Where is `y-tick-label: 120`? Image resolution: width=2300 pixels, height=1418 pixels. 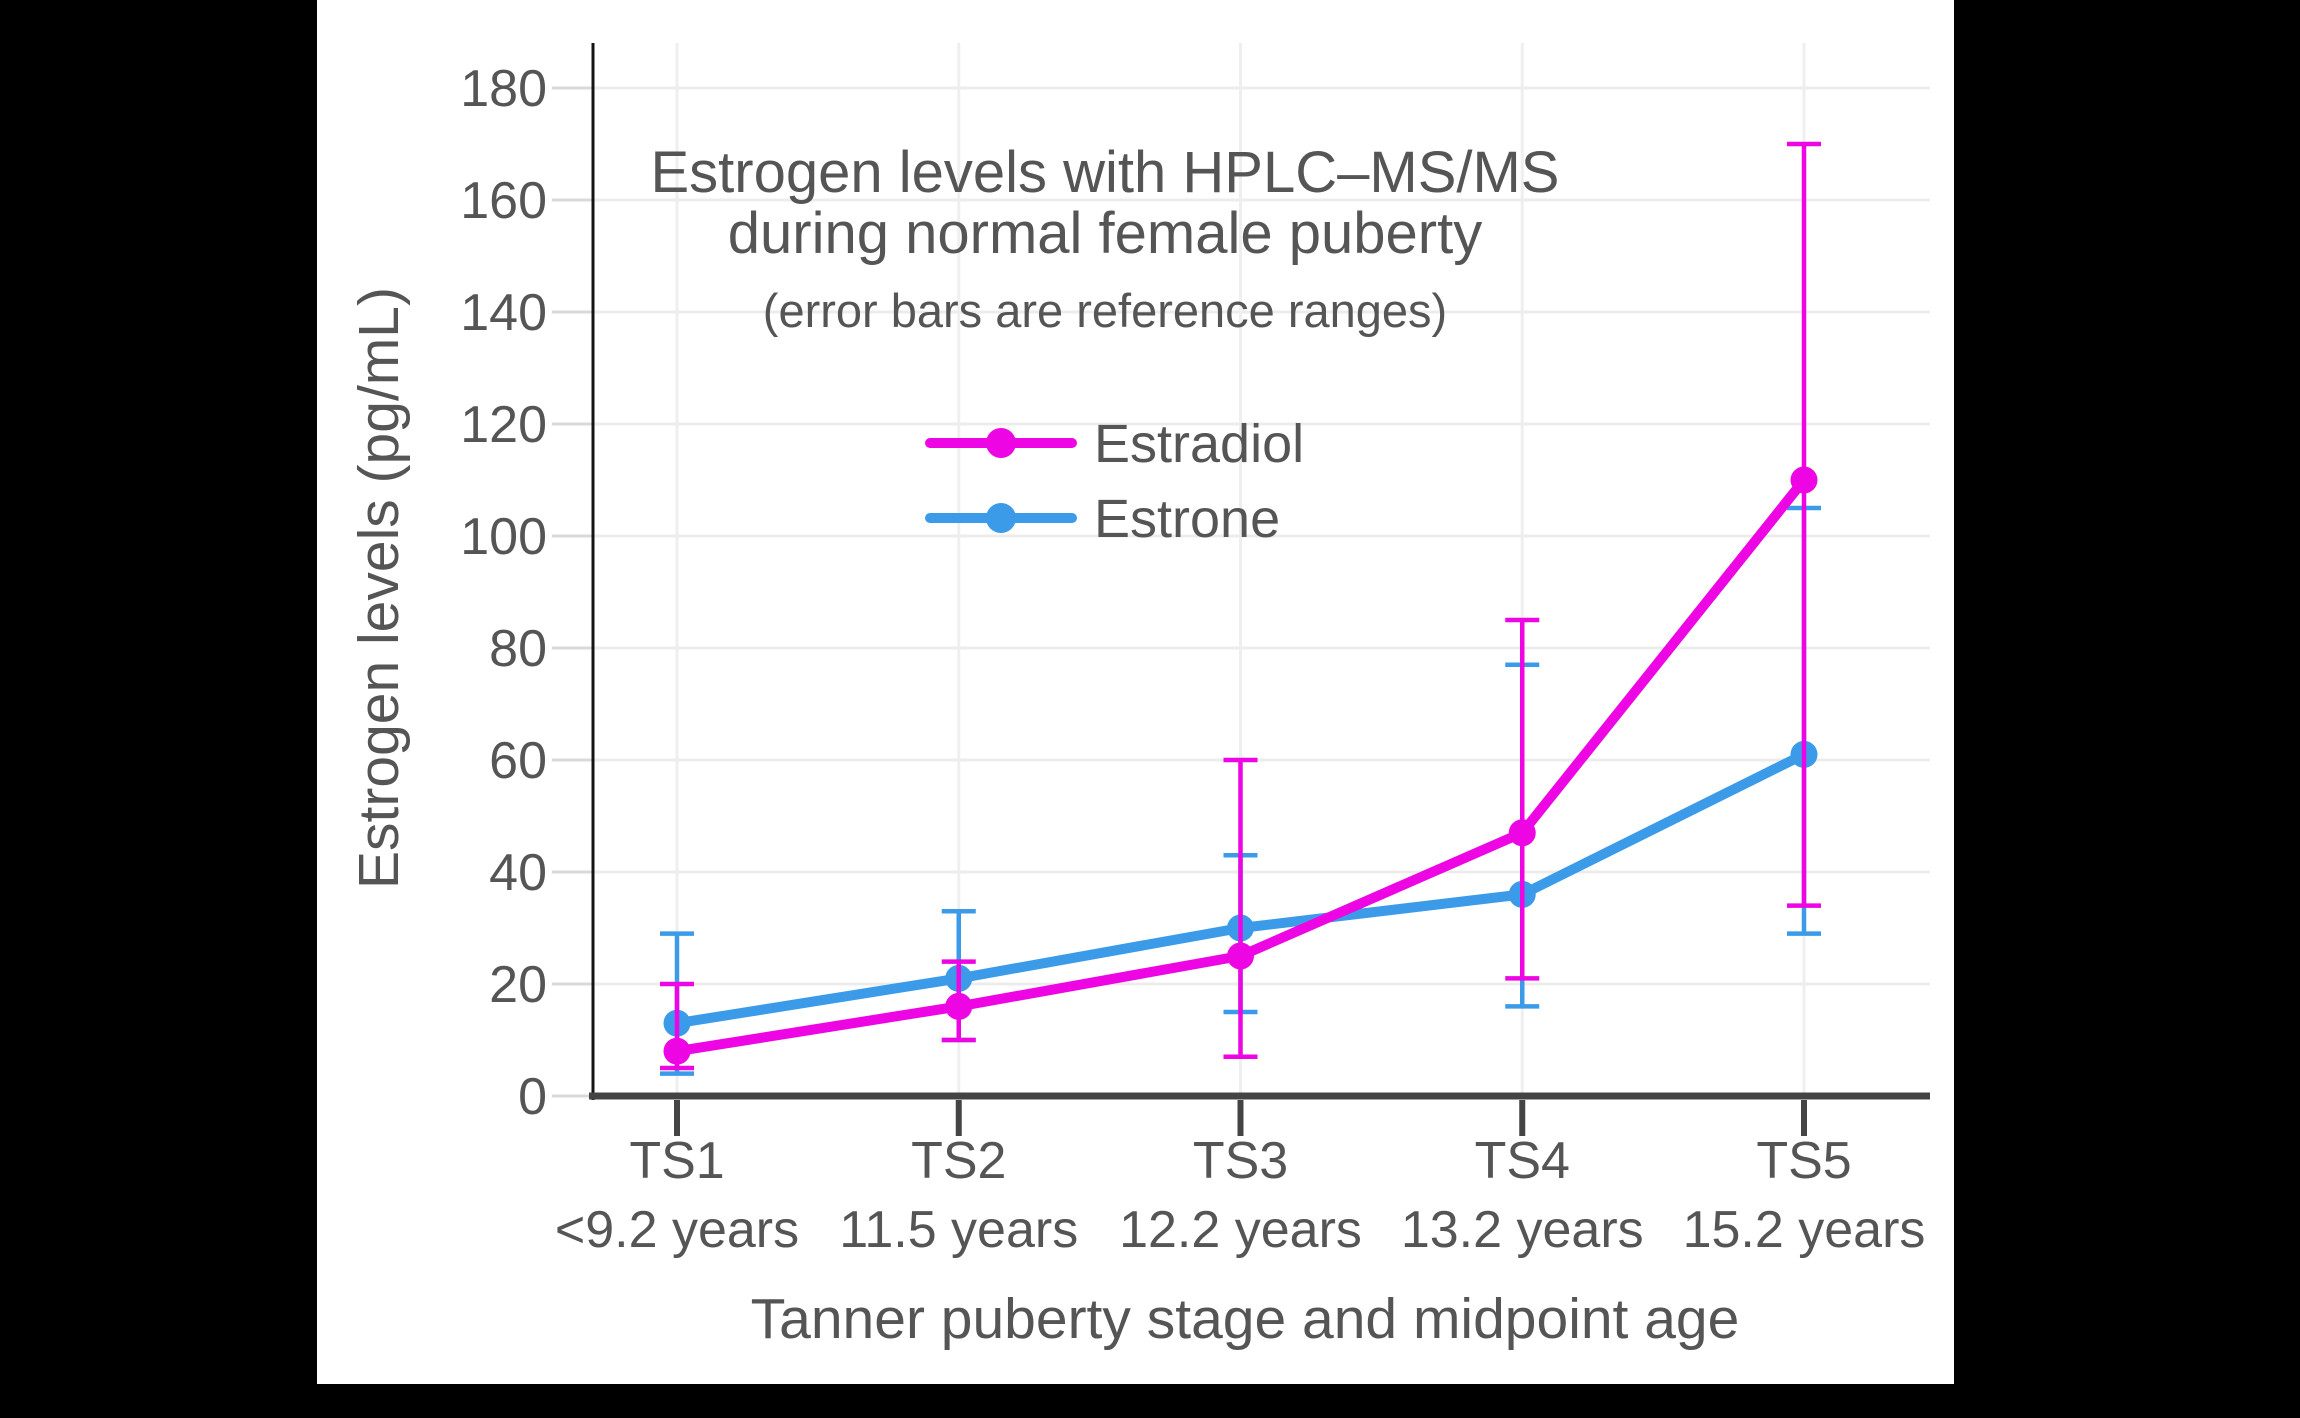 y-tick-label: 120 is located at coordinates (503, 425).